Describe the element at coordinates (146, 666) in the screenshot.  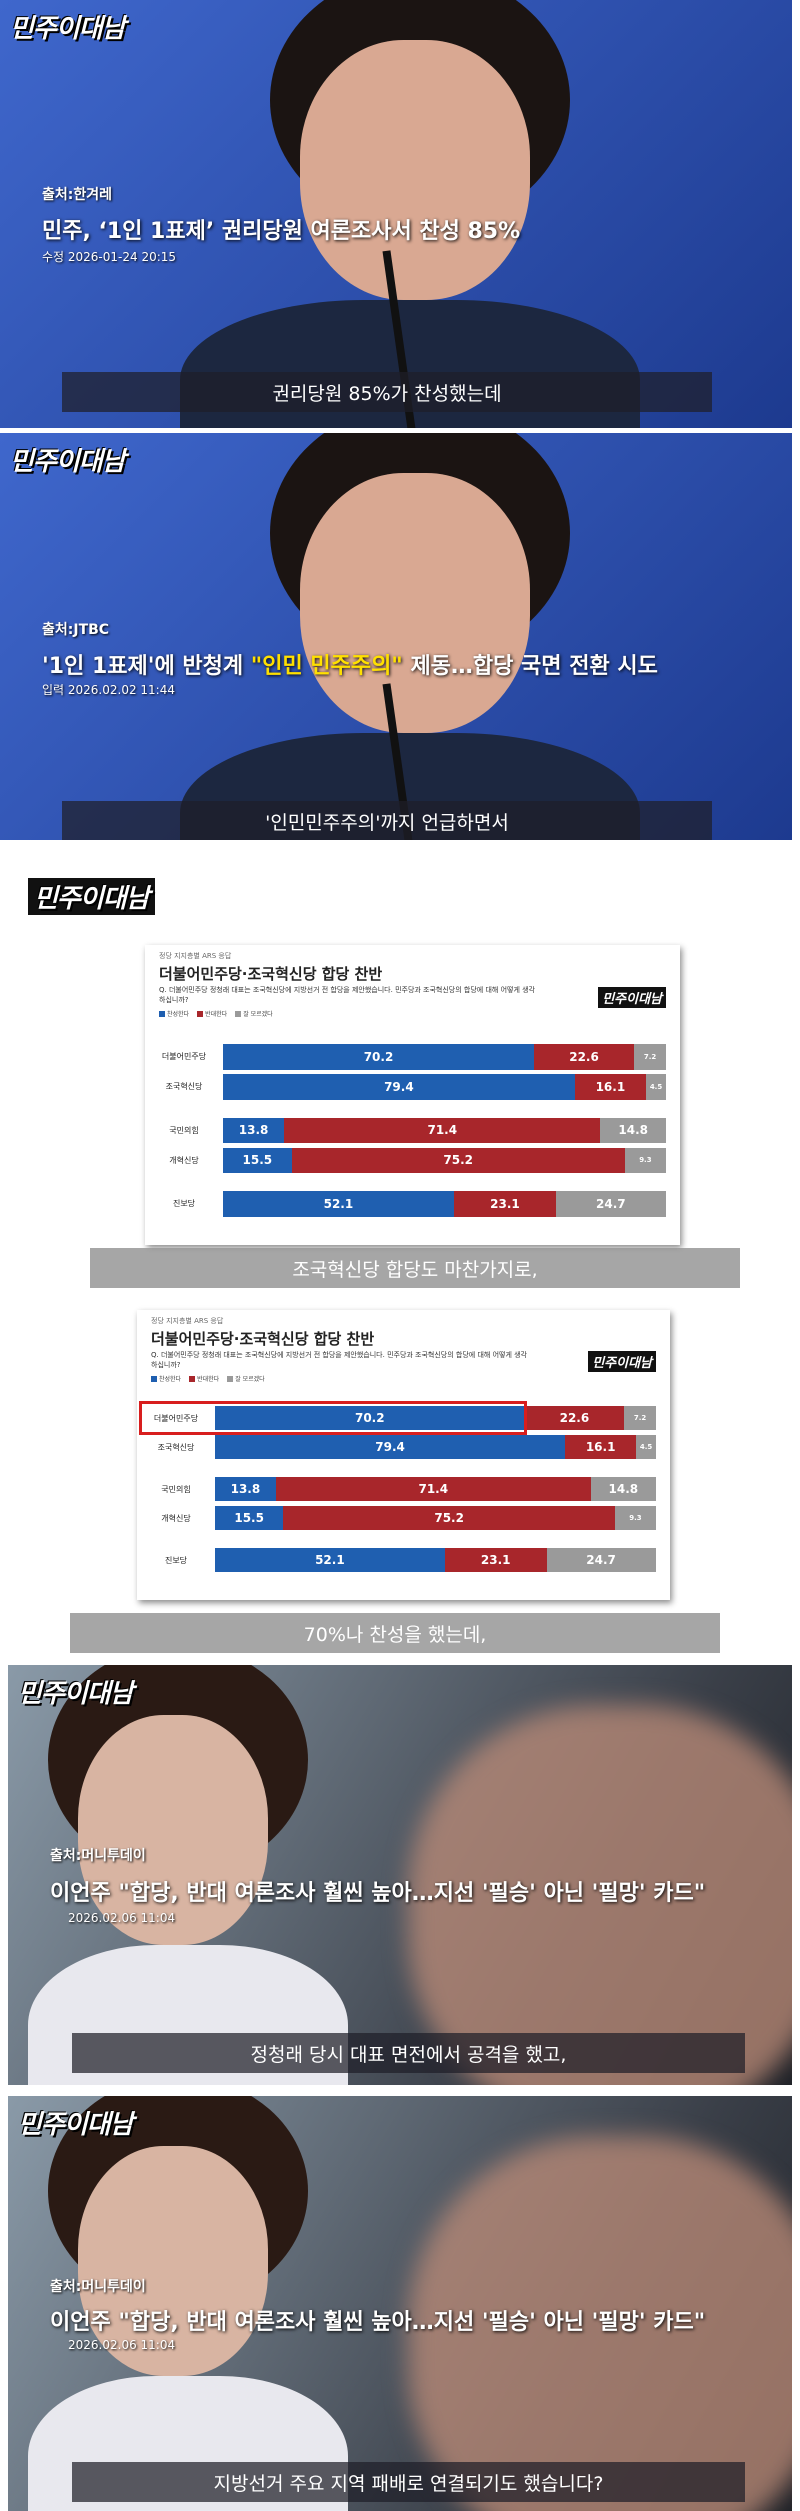
I see `headline-part: '1인 1표제'에 반청계` at that location.